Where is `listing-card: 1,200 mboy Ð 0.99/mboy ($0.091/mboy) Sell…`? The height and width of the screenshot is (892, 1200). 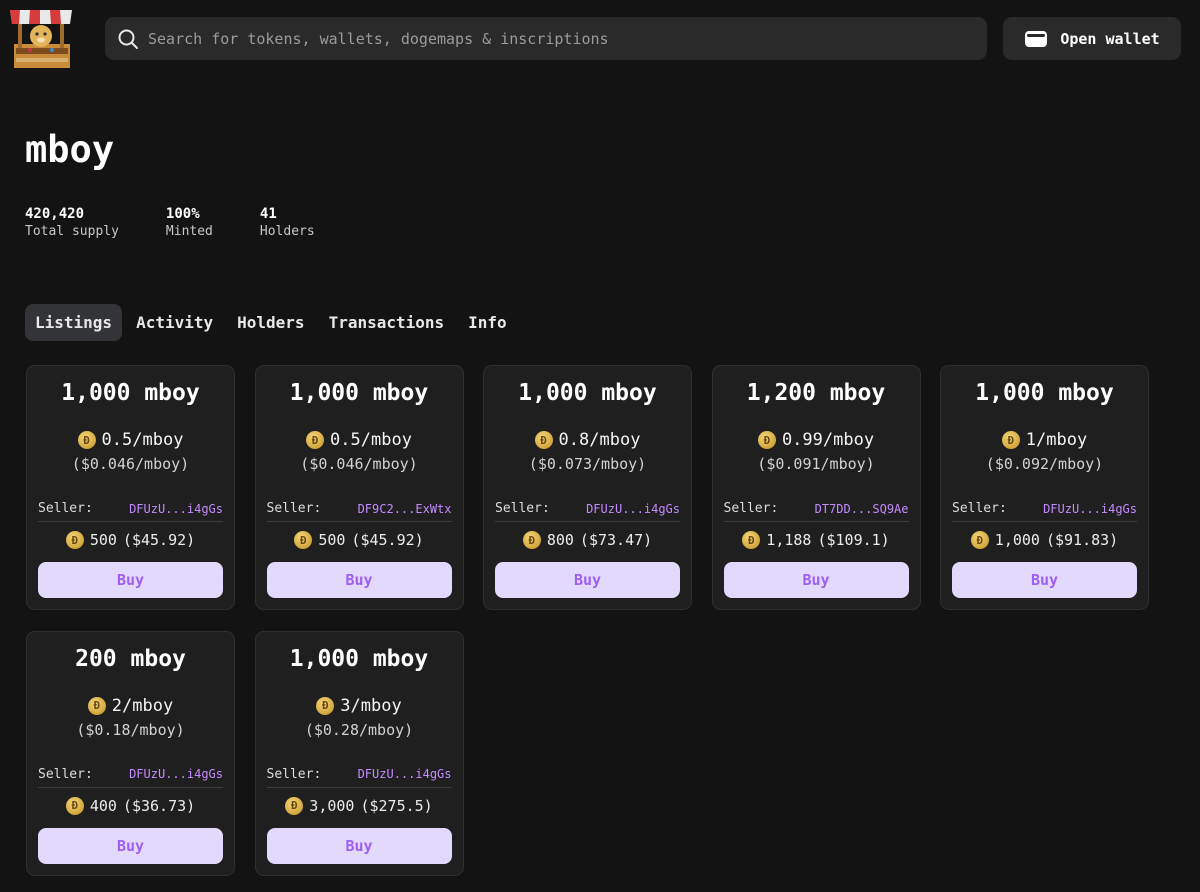 listing-card: 1,200 mboy Ð 0.99/mboy ($0.091/mboy) Sell… is located at coordinates (816, 487).